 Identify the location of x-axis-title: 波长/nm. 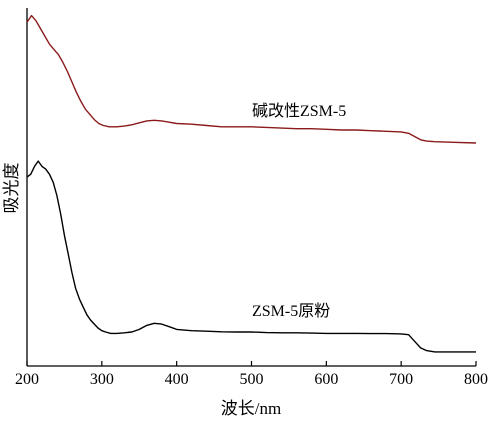
(251, 408).